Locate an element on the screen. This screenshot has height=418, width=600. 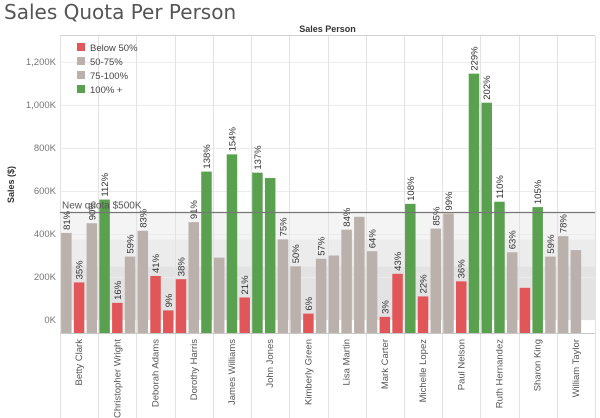
data-label: 9% is located at coordinates (169, 300).